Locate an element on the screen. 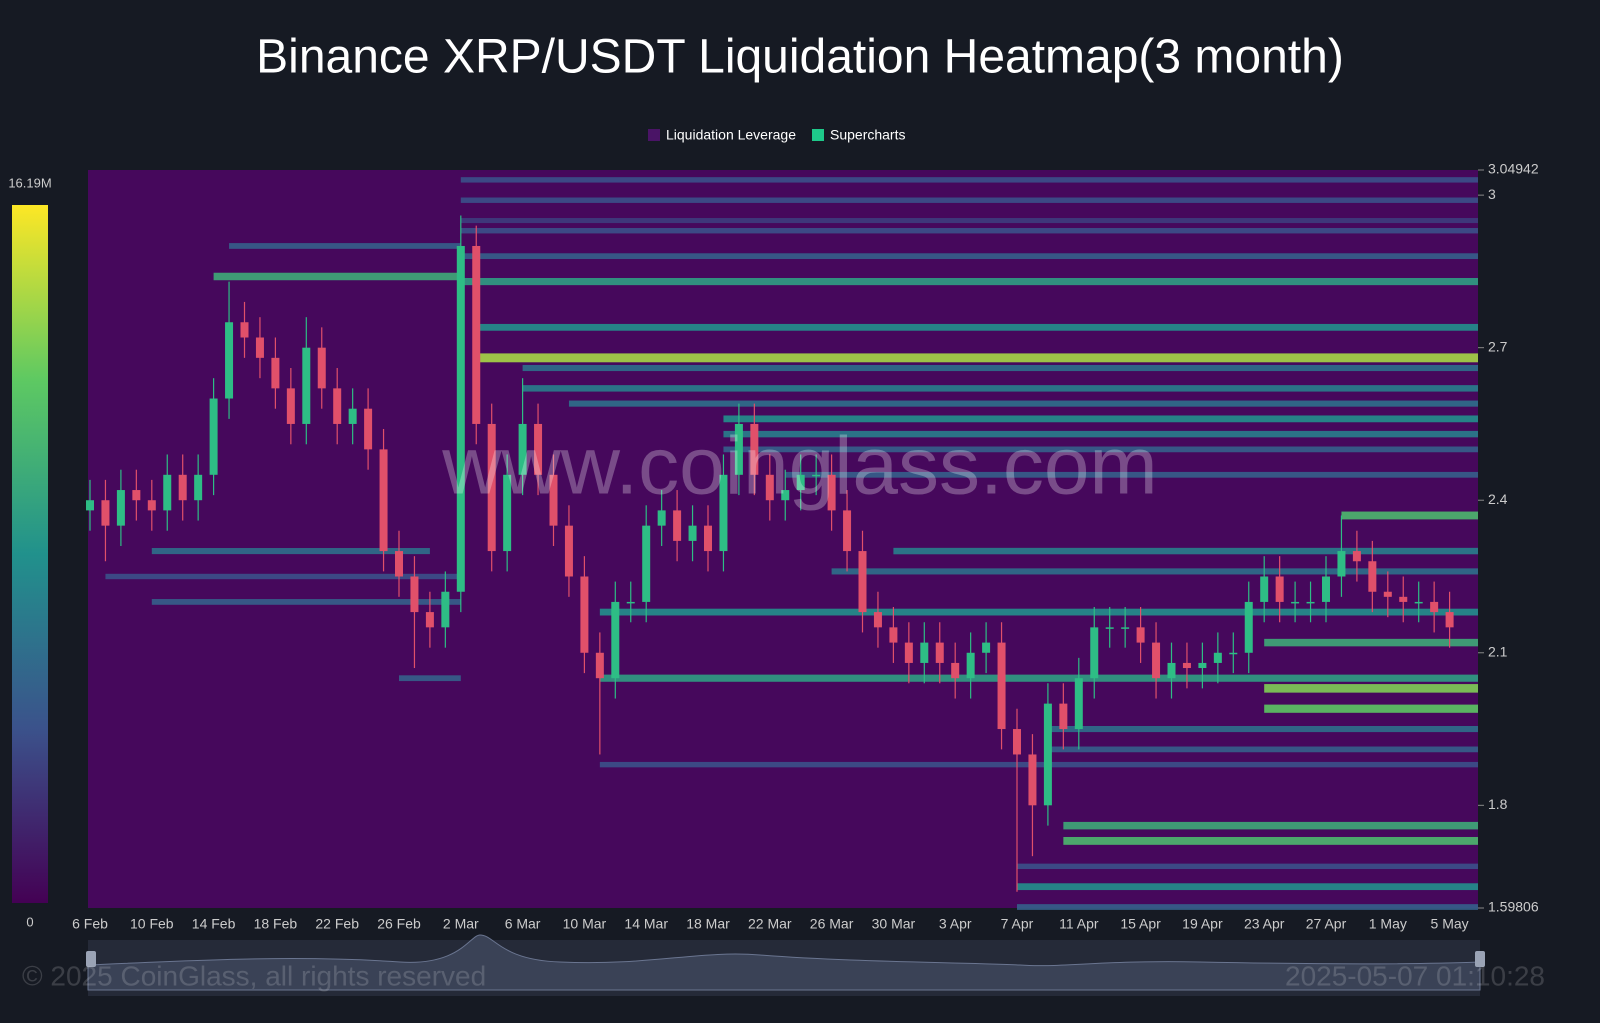 Image resolution: width=1600 pixels, height=1023 pixels. x-tick-label: 10 Mar is located at coordinates (585, 924).